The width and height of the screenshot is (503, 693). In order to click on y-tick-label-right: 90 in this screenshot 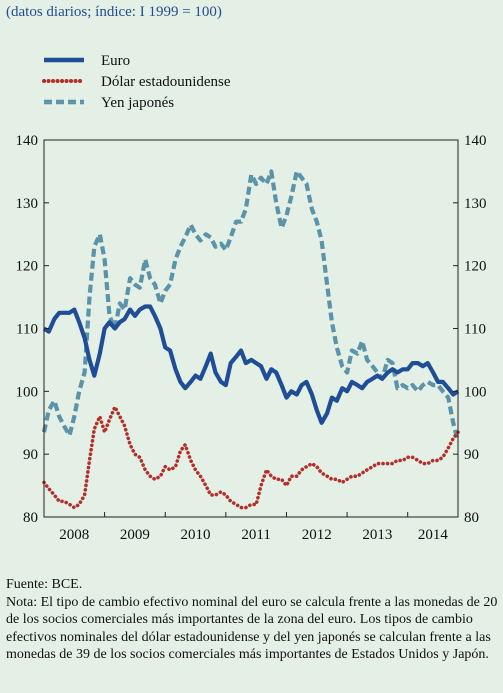, I will do `click(471, 455)`.